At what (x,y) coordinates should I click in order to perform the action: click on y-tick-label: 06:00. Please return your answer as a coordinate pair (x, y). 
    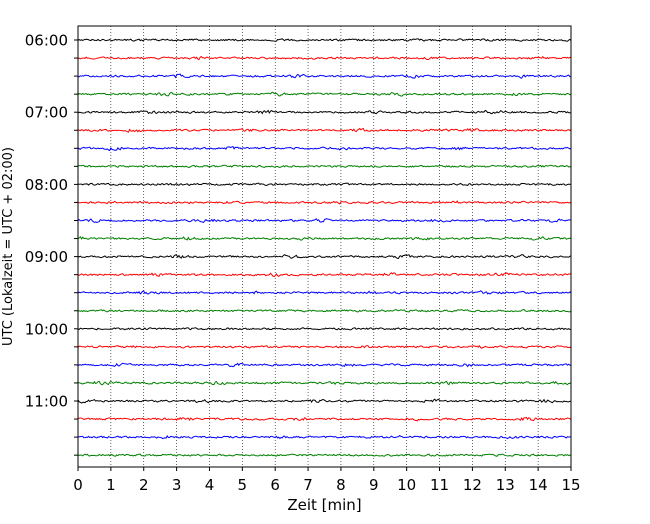
    Looking at the image, I should click on (46, 41).